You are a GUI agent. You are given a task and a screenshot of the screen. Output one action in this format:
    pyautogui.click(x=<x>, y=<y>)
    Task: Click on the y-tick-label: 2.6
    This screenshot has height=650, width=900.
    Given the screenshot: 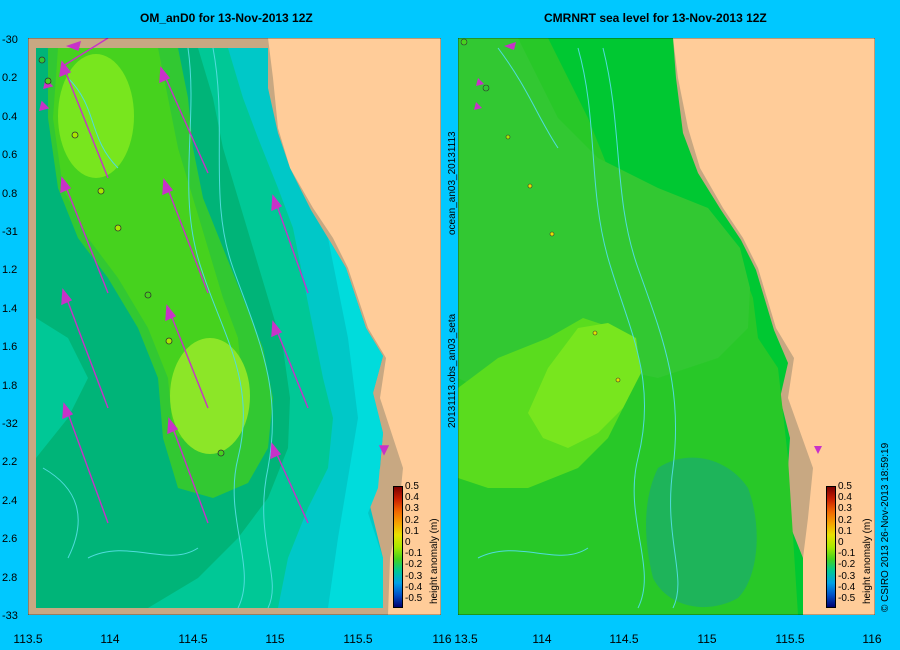 What is the action you would take?
    pyautogui.click(x=10, y=539)
    